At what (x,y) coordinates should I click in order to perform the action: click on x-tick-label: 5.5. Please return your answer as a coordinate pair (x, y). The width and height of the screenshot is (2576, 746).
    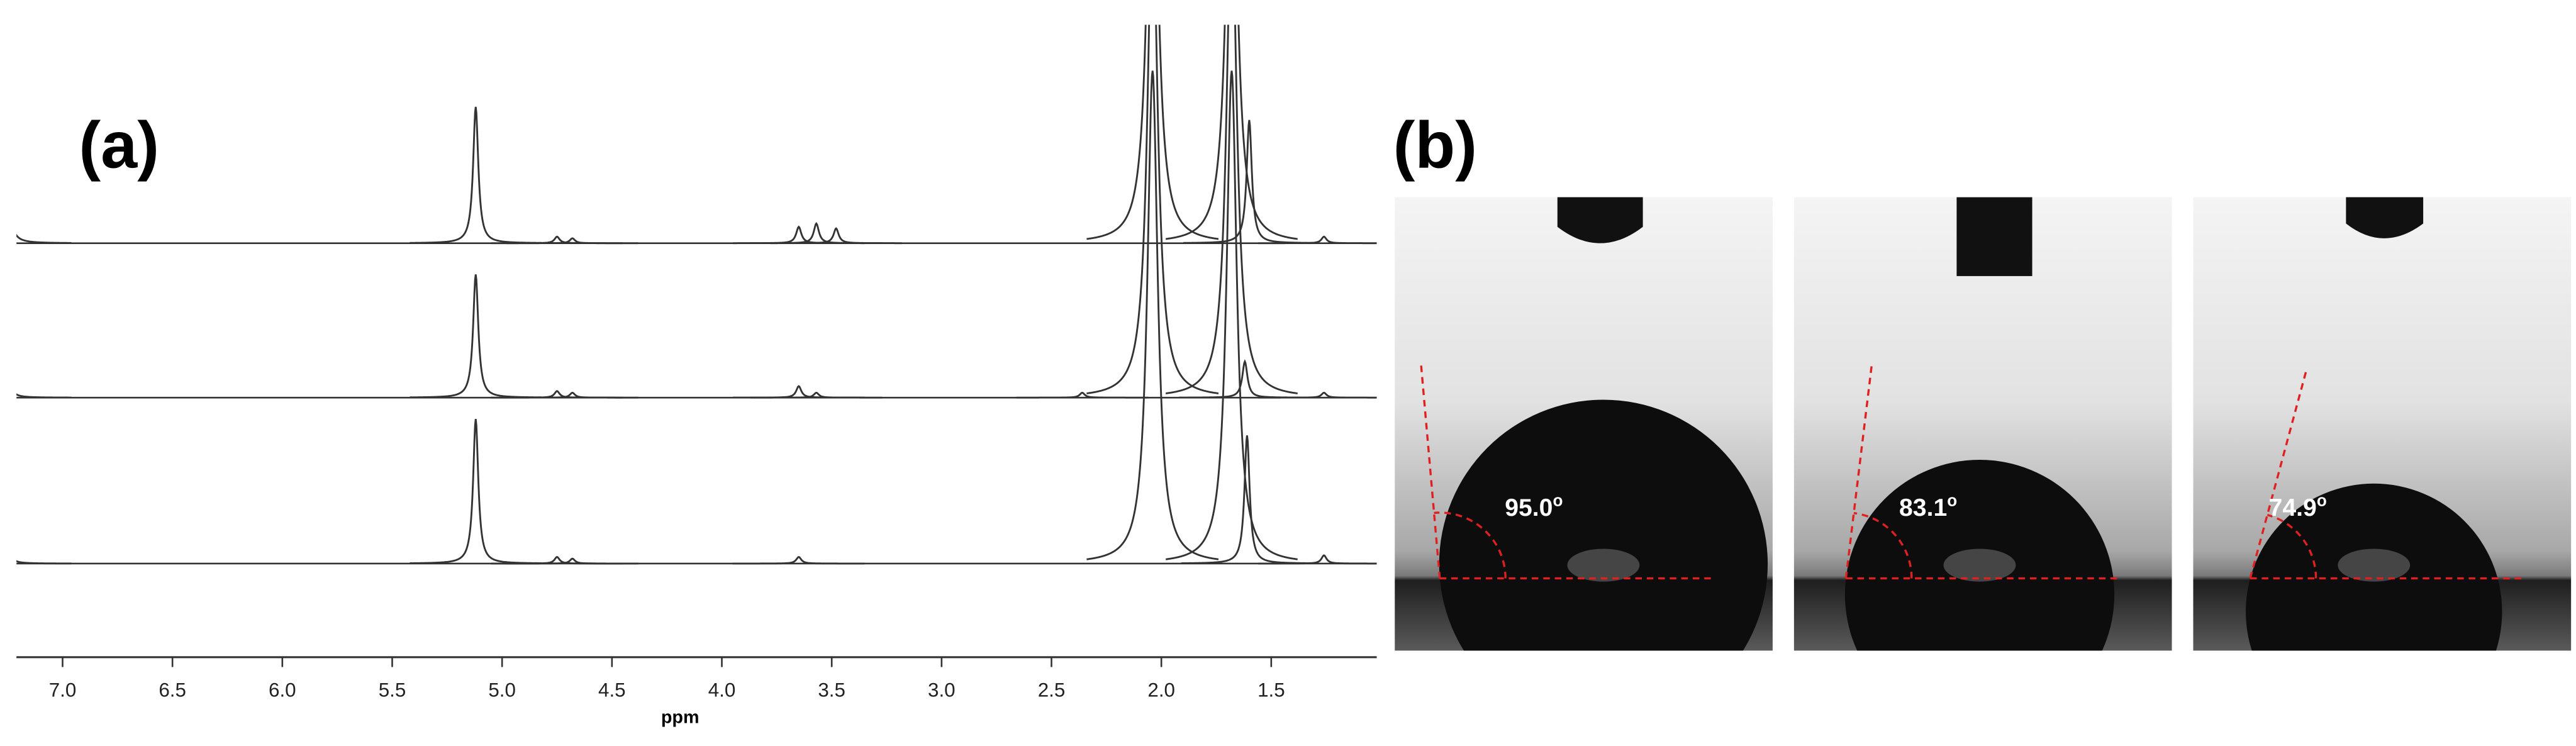
    Looking at the image, I should click on (392, 690).